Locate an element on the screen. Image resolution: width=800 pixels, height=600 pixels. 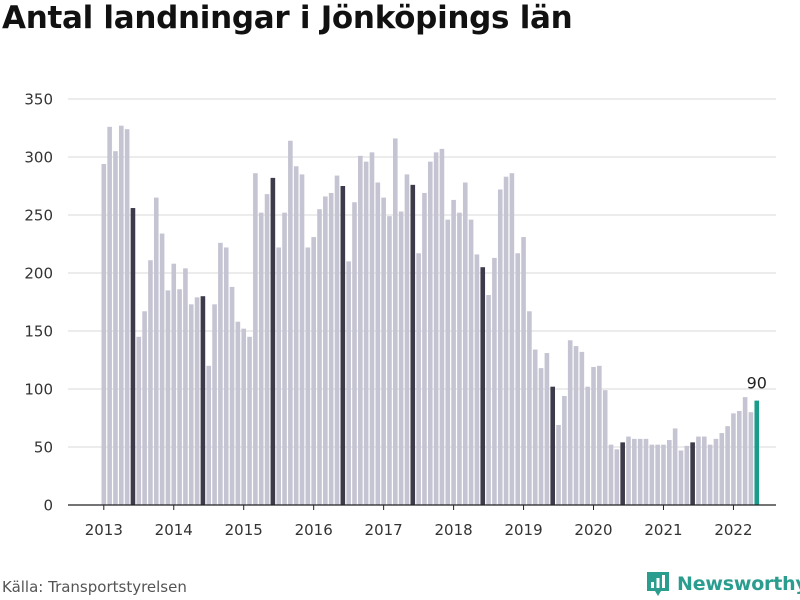
y-tick-label: 350 is located at coordinates (38, 100).